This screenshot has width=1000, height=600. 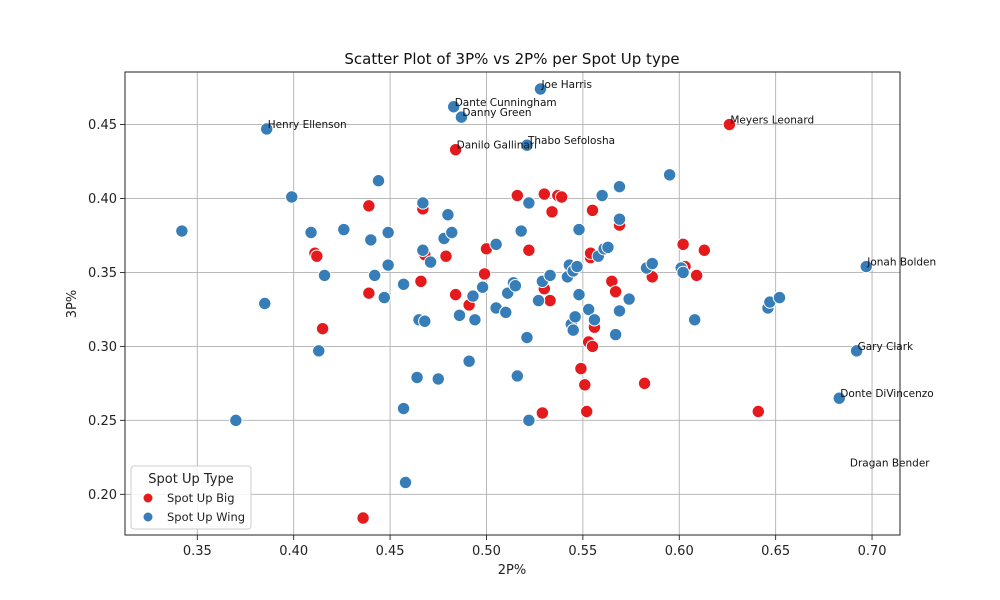 What do you see at coordinates (390, 551) in the screenshot?
I see `x-tick-label: 0.45` at bounding box center [390, 551].